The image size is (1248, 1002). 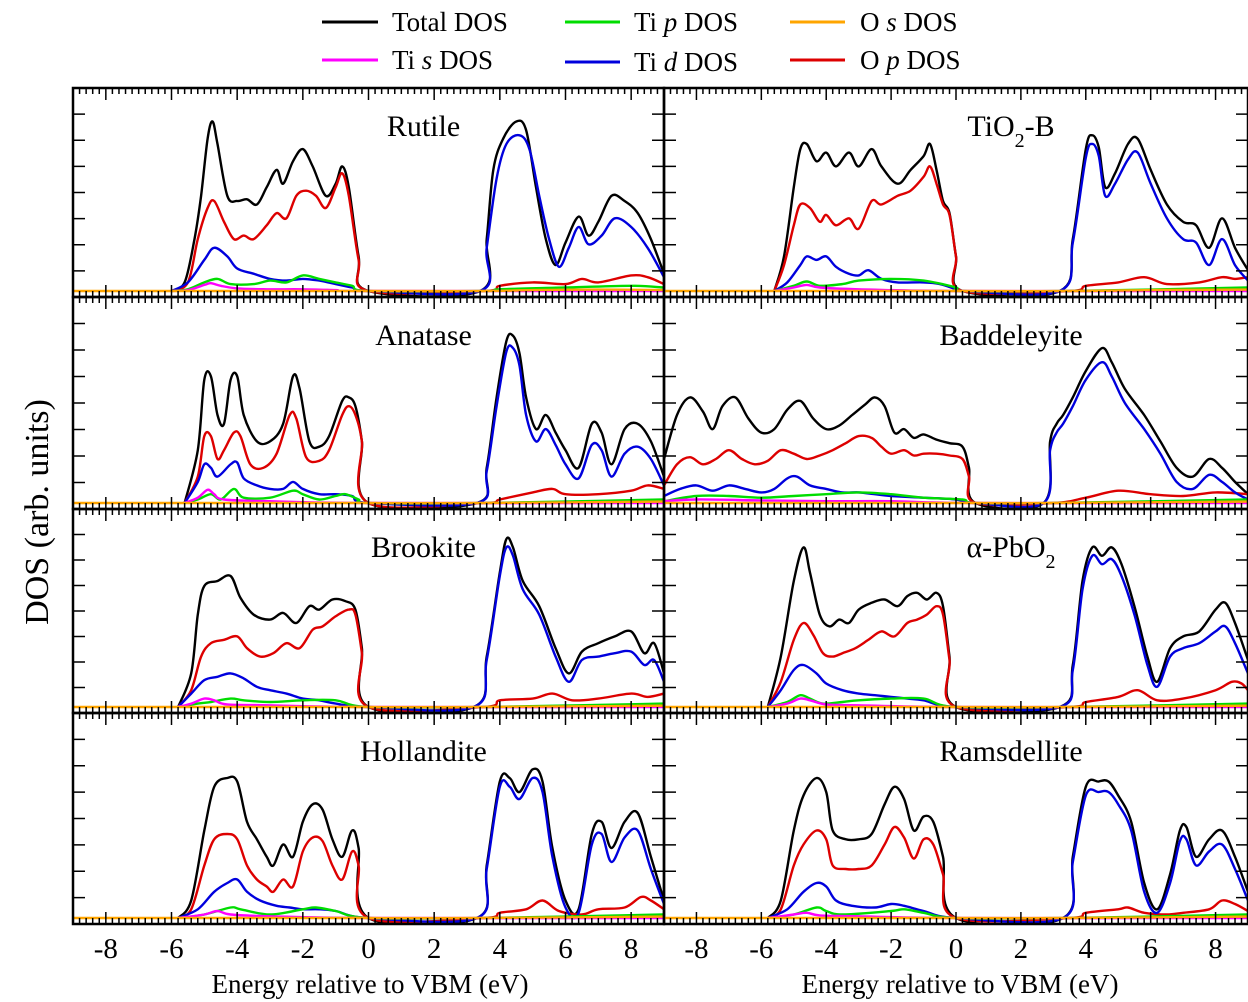 What do you see at coordinates (370, 984) in the screenshot?
I see `x-axis-label-left: Energy relative to VBM (eV)` at bounding box center [370, 984].